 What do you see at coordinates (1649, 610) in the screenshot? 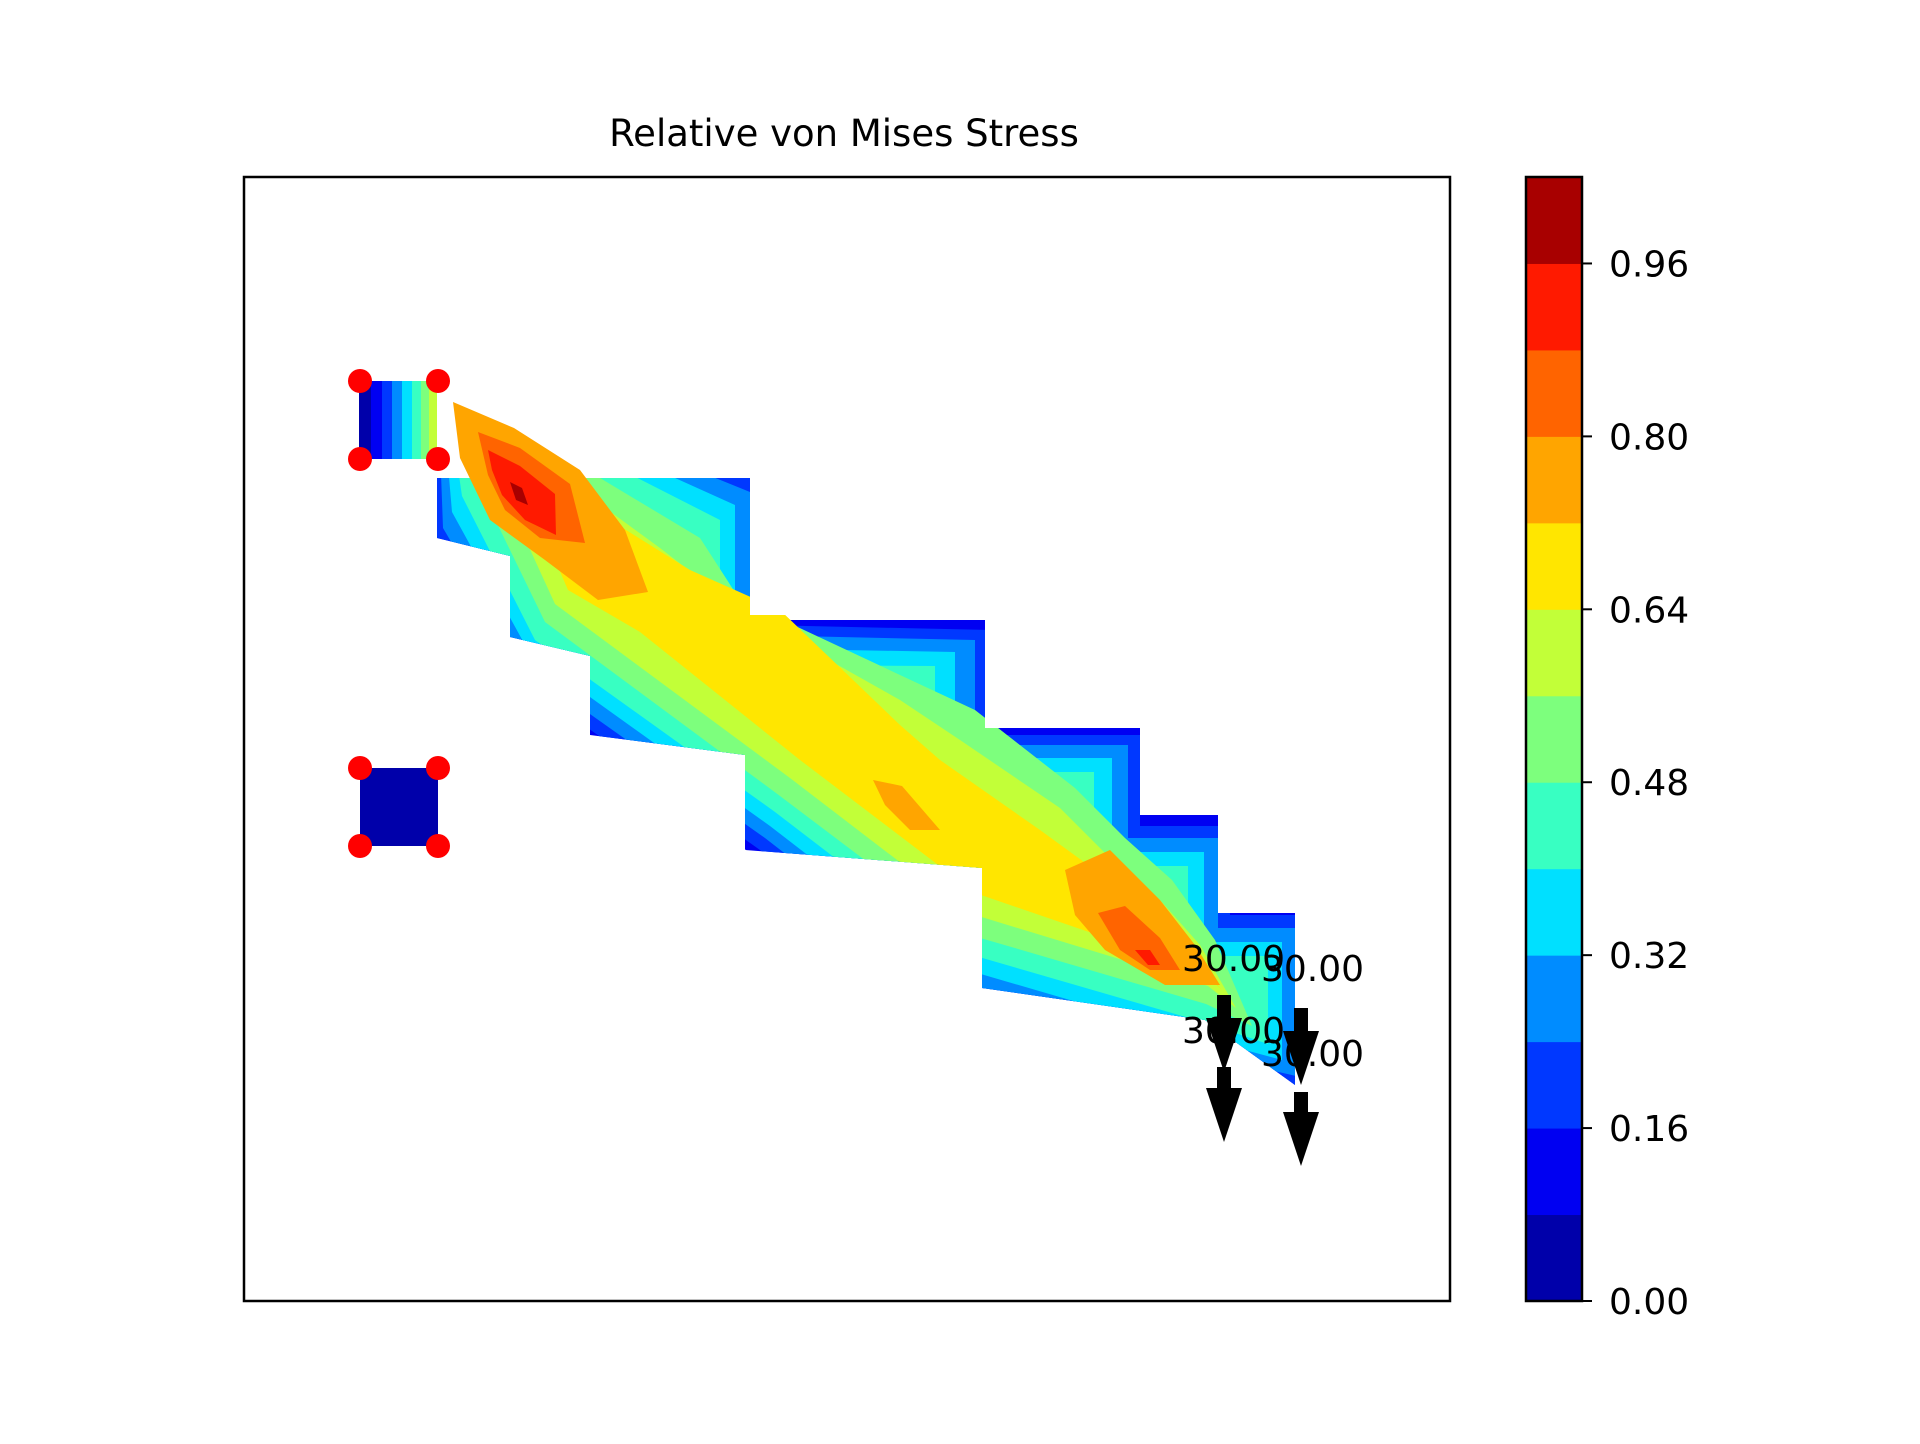
I see `colorbar-tick-label: 0.64` at bounding box center [1649, 610].